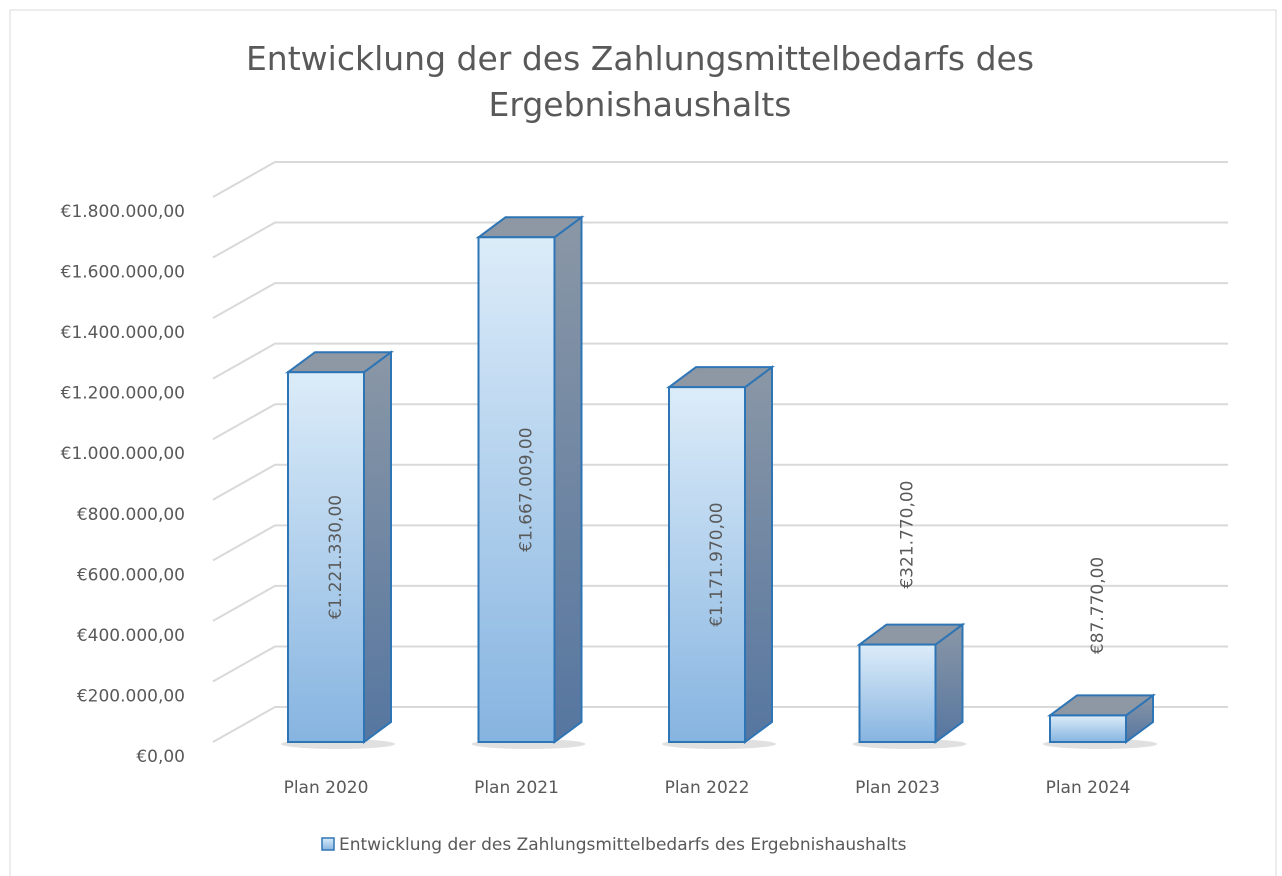  I want to click on y-tick-label: €1.400.000,00, so click(123, 333).